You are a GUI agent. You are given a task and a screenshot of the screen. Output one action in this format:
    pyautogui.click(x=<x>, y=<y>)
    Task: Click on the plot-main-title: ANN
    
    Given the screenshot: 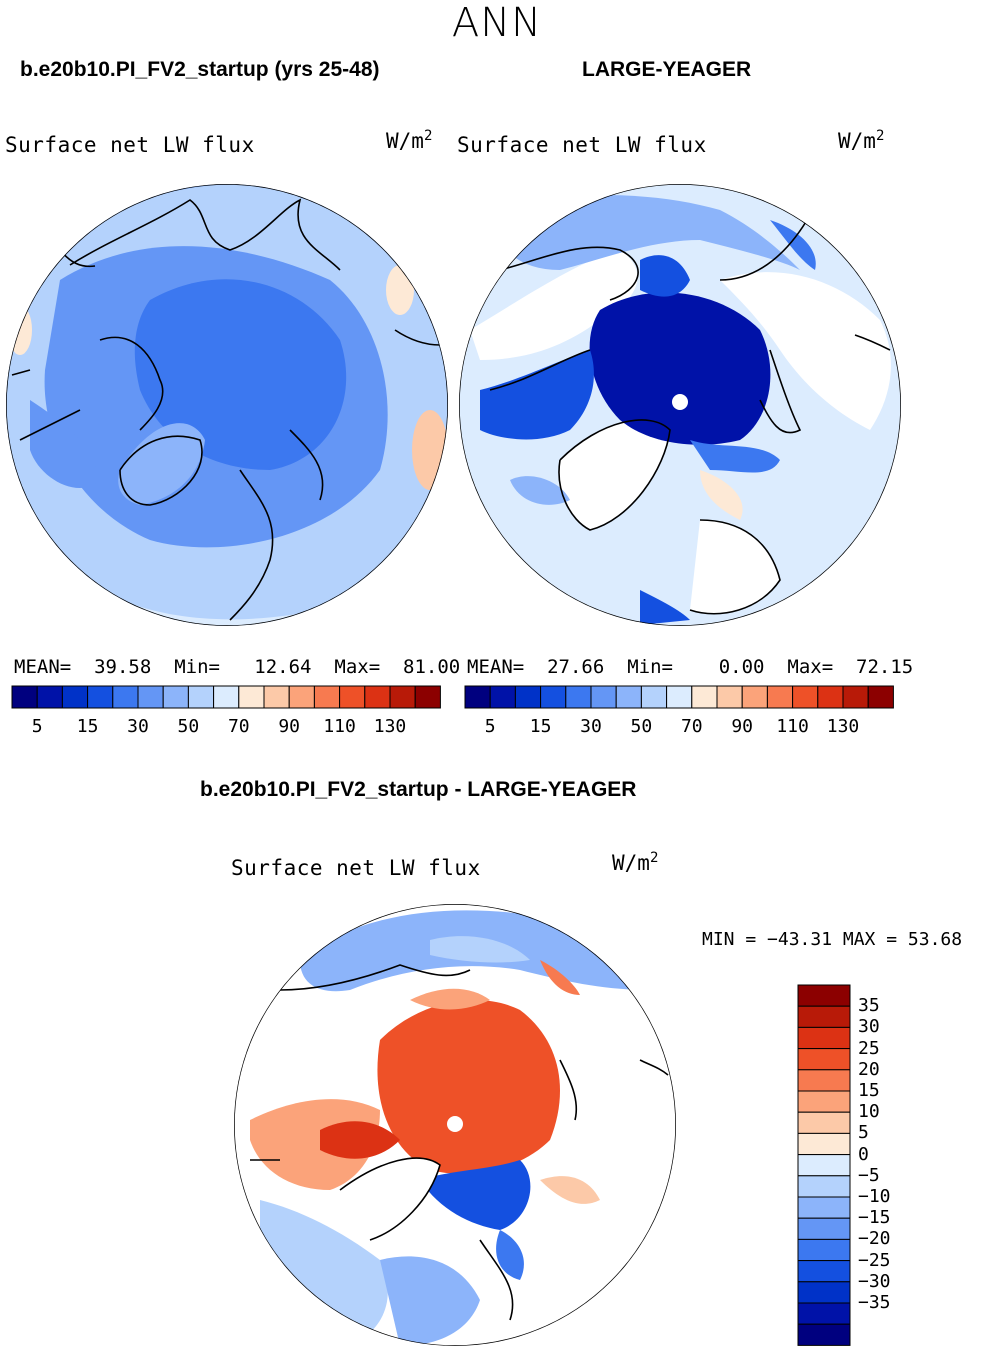 What is the action you would take?
    pyautogui.click(x=497, y=23)
    